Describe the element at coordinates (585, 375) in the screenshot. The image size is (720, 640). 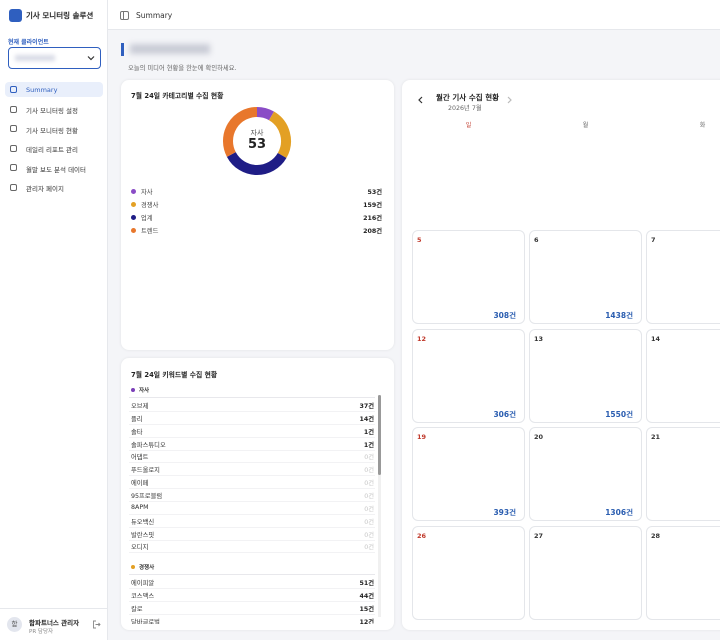
I see `day-cell: 13 1550건` at that location.